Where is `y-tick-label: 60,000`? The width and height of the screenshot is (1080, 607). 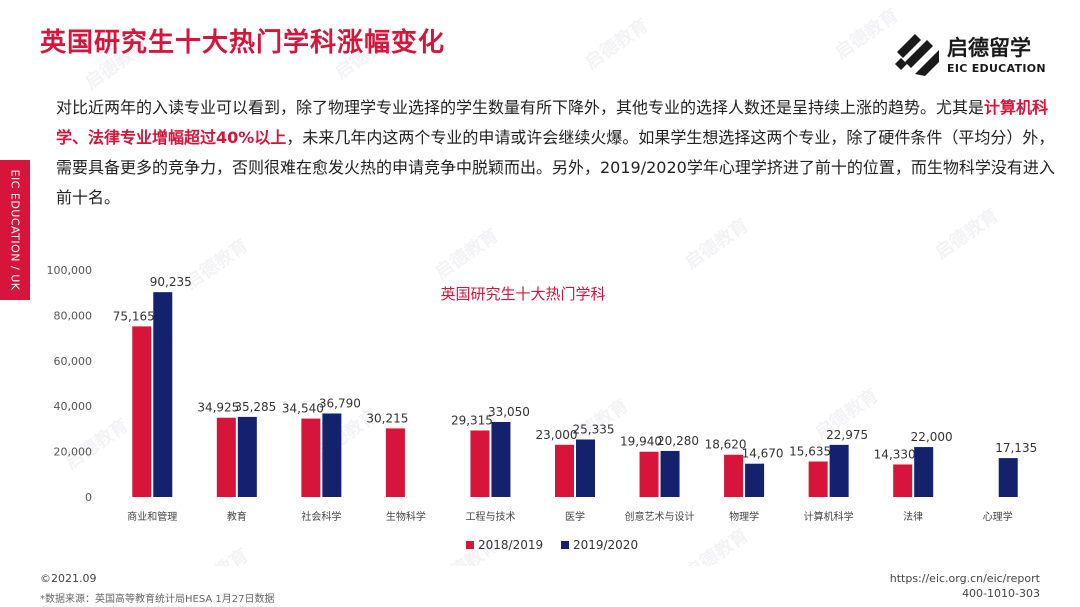 y-tick-label: 60,000 is located at coordinates (73, 361).